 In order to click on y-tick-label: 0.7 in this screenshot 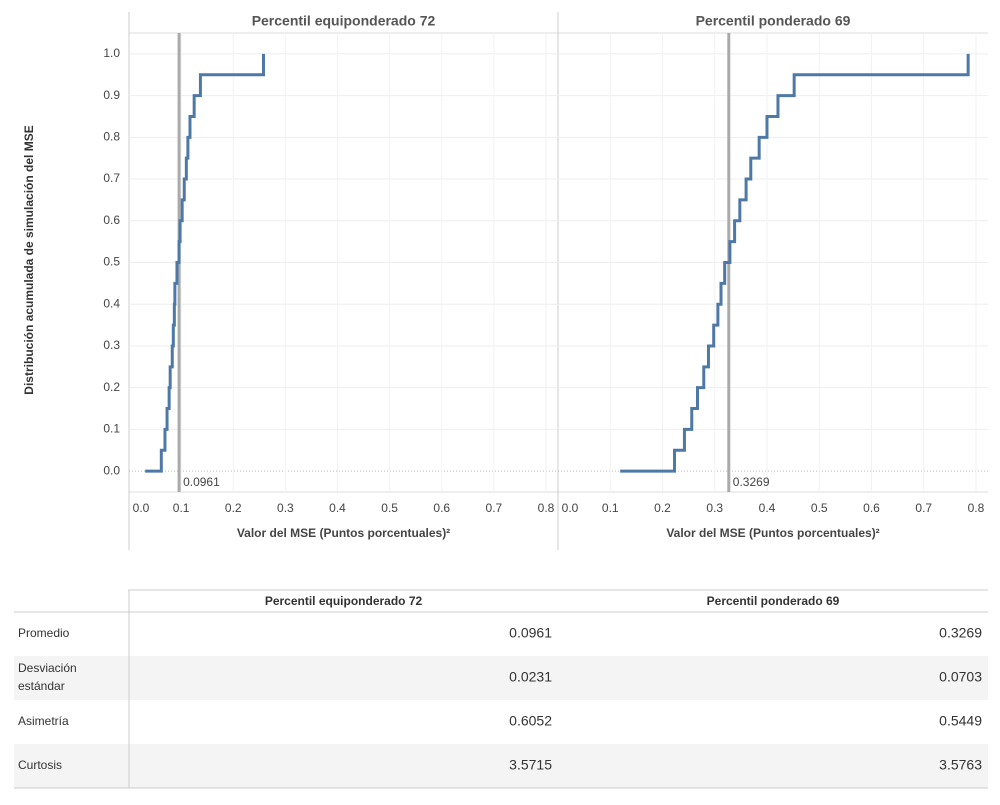, I will do `click(111, 178)`.